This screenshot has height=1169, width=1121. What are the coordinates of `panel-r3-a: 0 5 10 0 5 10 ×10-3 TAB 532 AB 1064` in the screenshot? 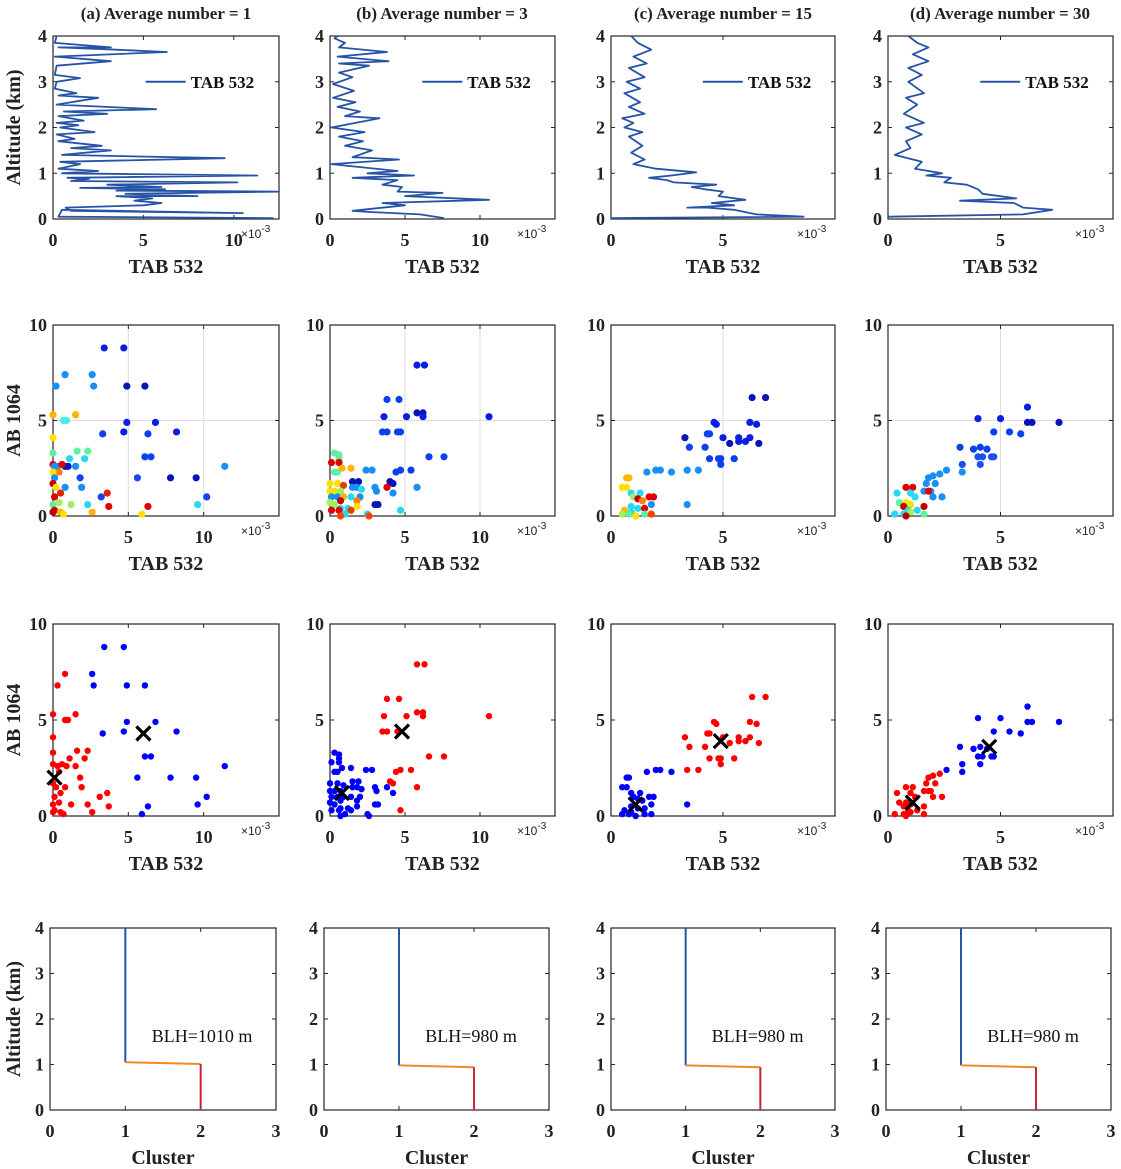 It's located at (141, 744).